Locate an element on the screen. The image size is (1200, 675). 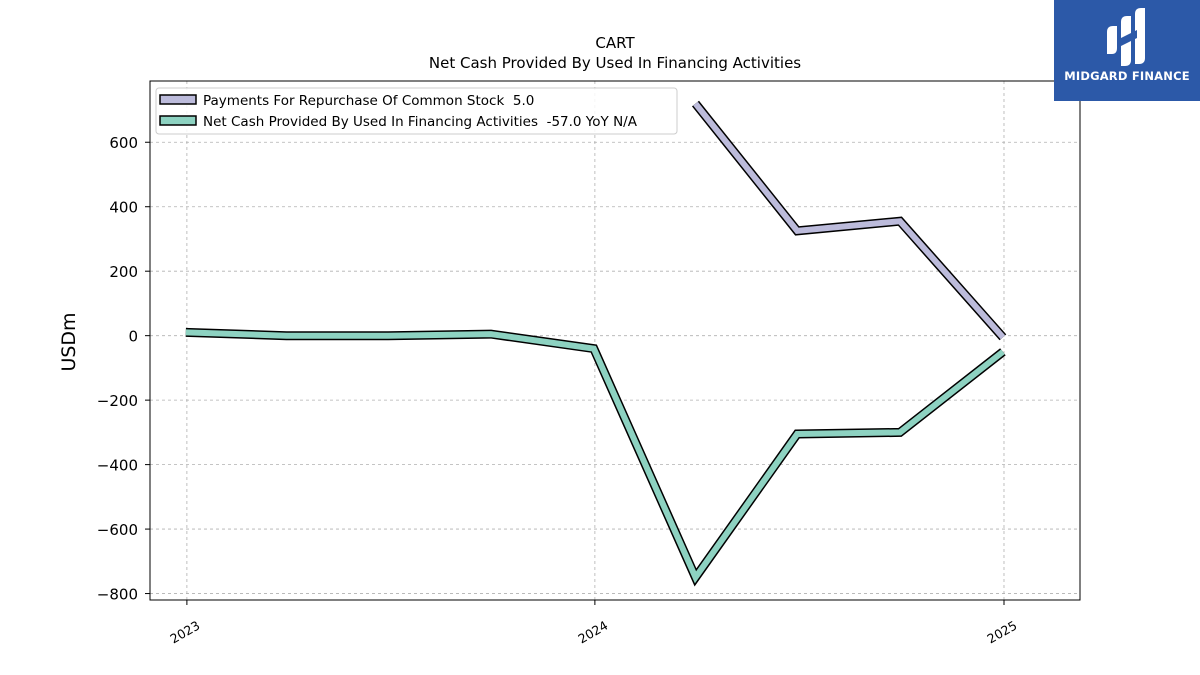
y-axis-label: USDm is located at coordinates (69, 341).